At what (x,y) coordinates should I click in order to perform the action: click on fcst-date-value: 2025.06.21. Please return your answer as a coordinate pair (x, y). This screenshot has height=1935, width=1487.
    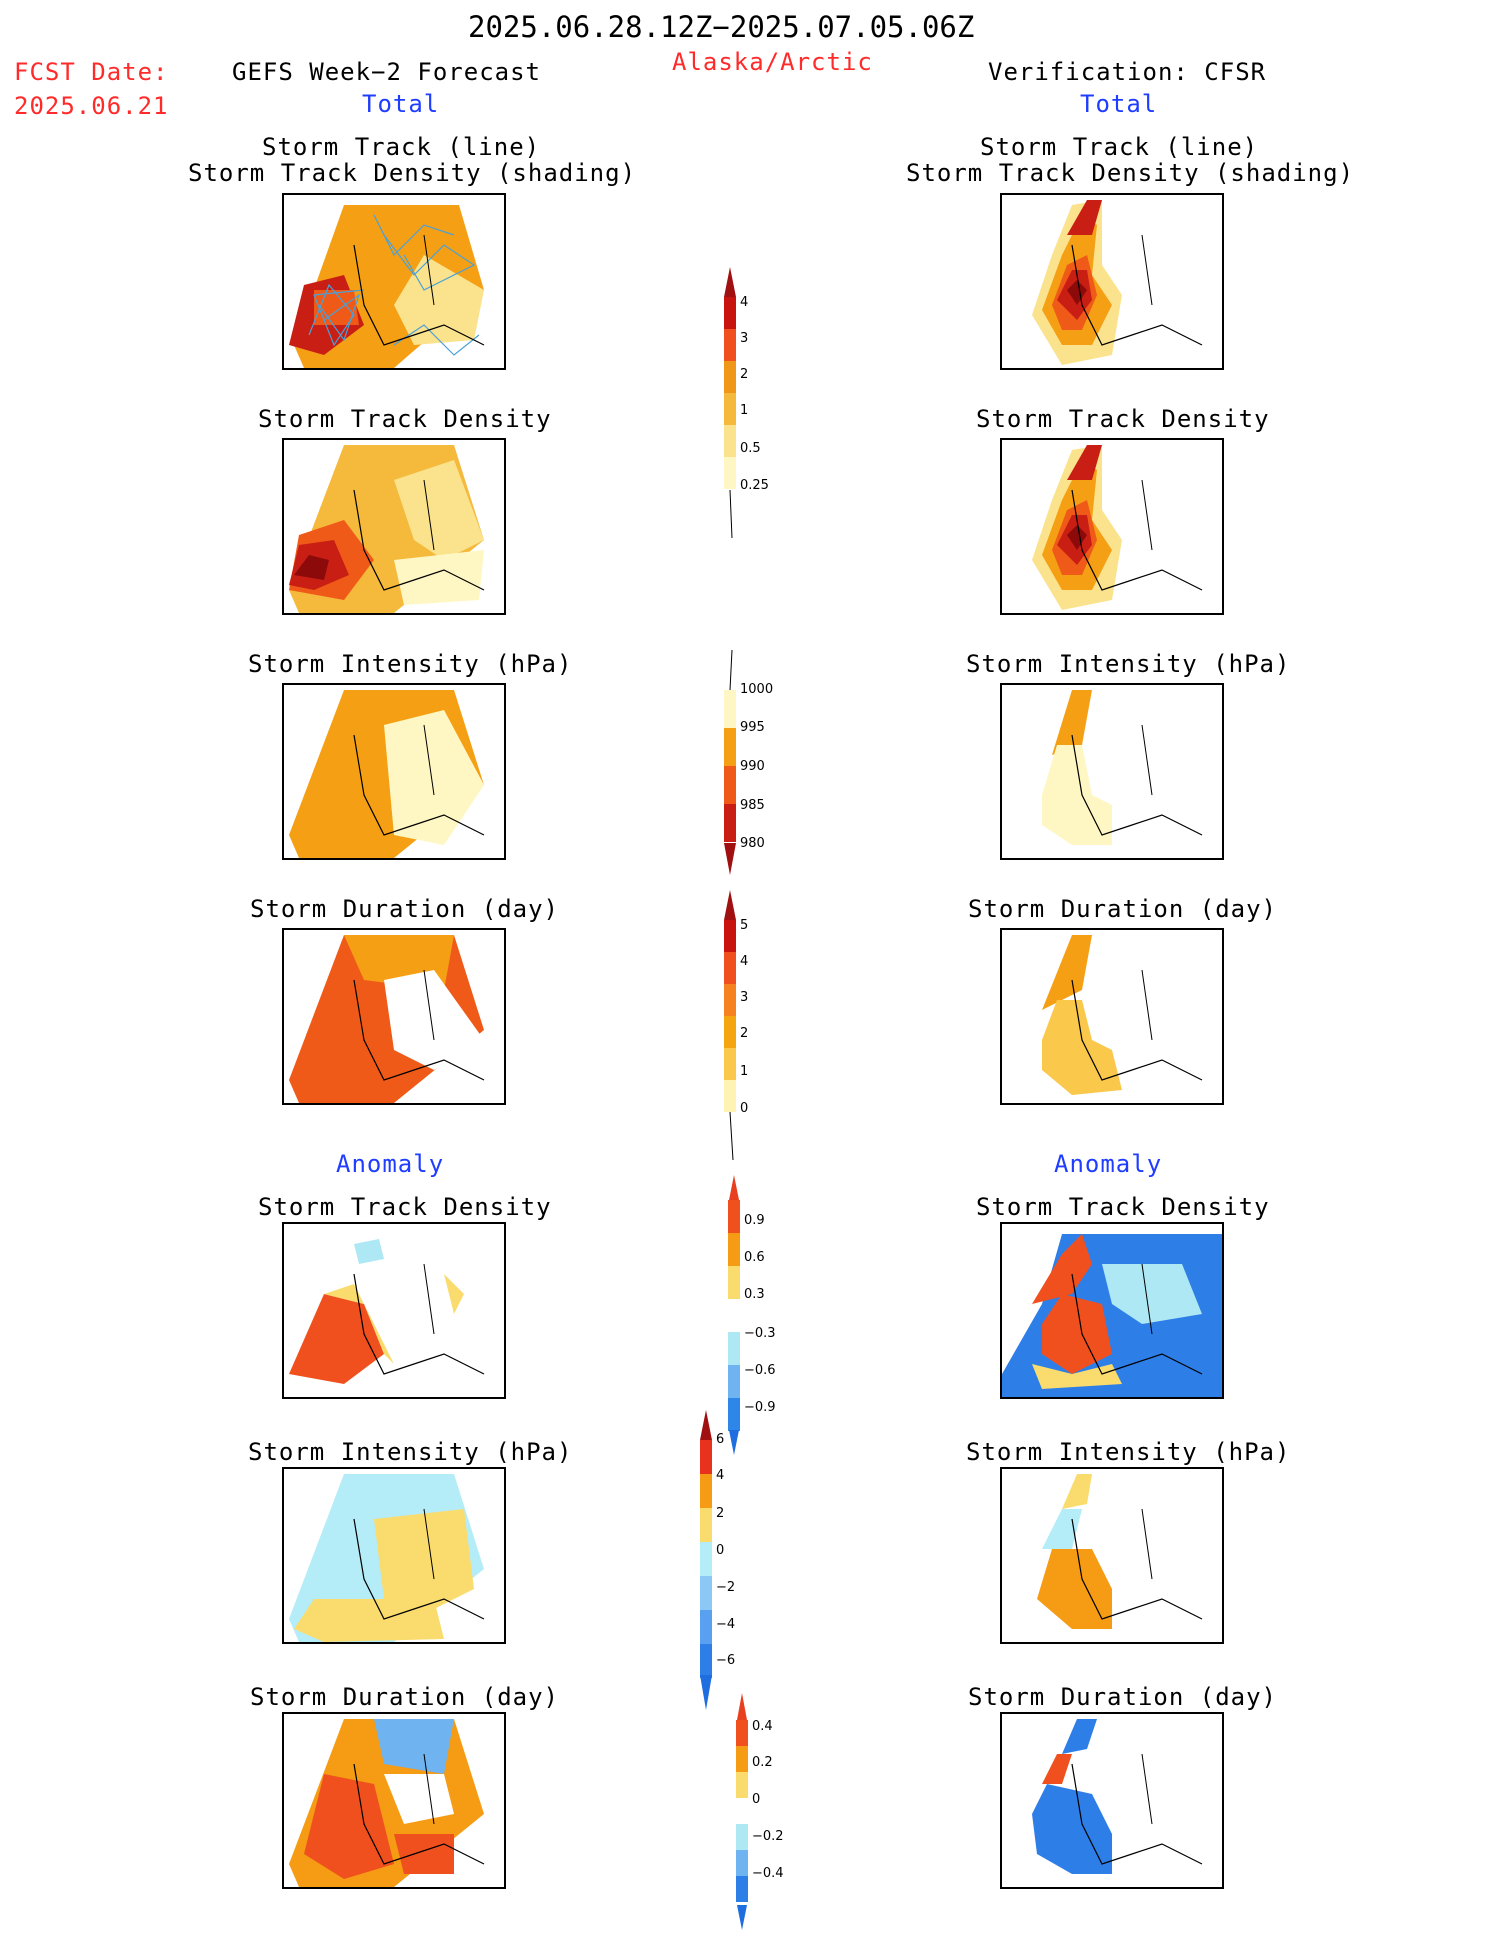
    Looking at the image, I should click on (91, 106).